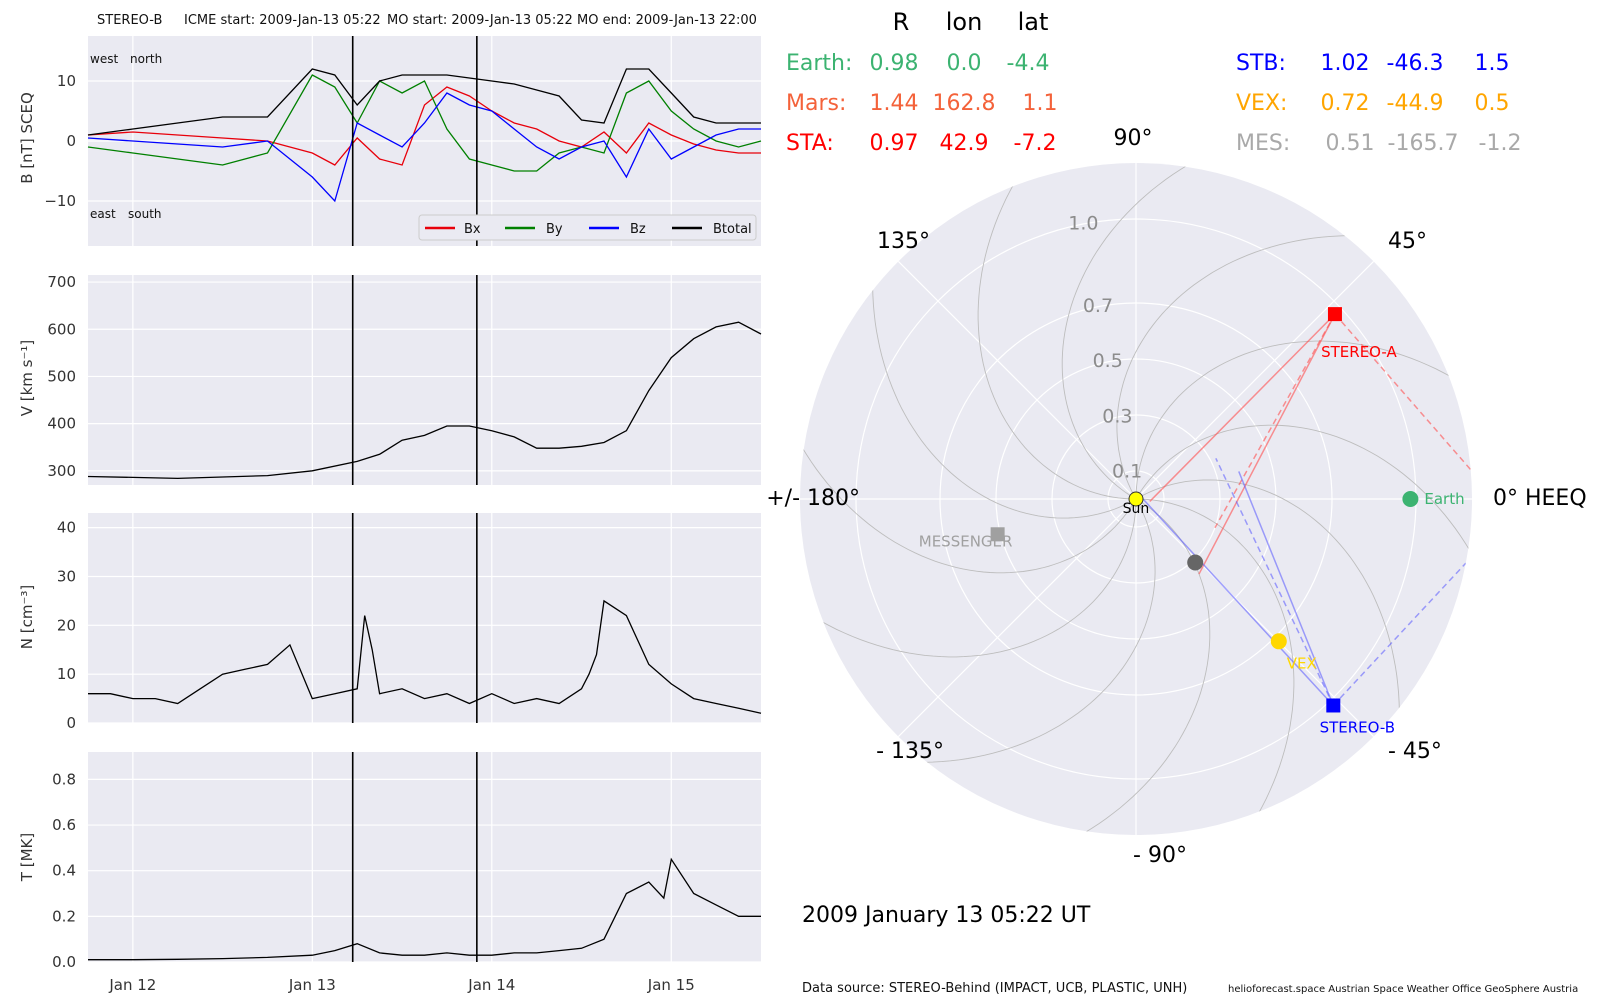 The image size is (1600, 1000). What do you see at coordinates (424, 102) in the screenshot?
I see `series-line-btotal` at bounding box center [424, 102].